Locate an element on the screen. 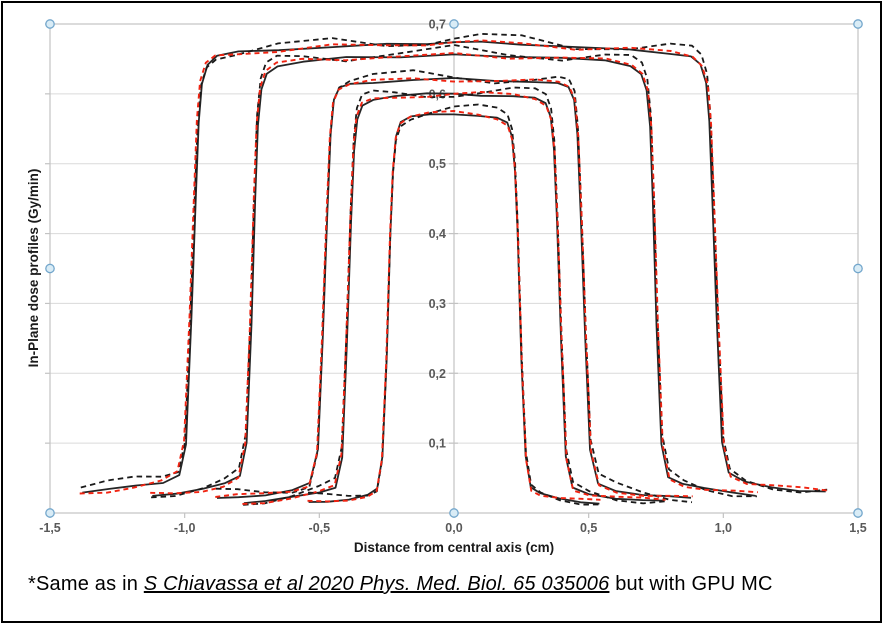 The image size is (884, 626). x-tick-label: 1,0 is located at coordinates (723, 528).